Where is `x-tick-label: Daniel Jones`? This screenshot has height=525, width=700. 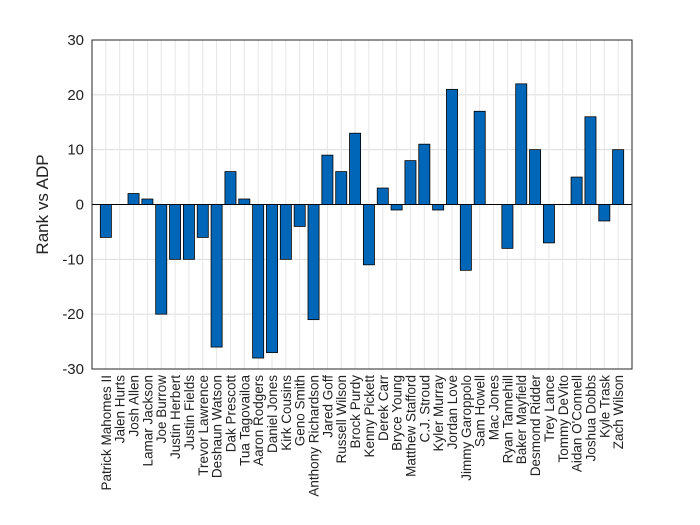 x-tick-label: Daniel Jones is located at coordinates (272, 414).